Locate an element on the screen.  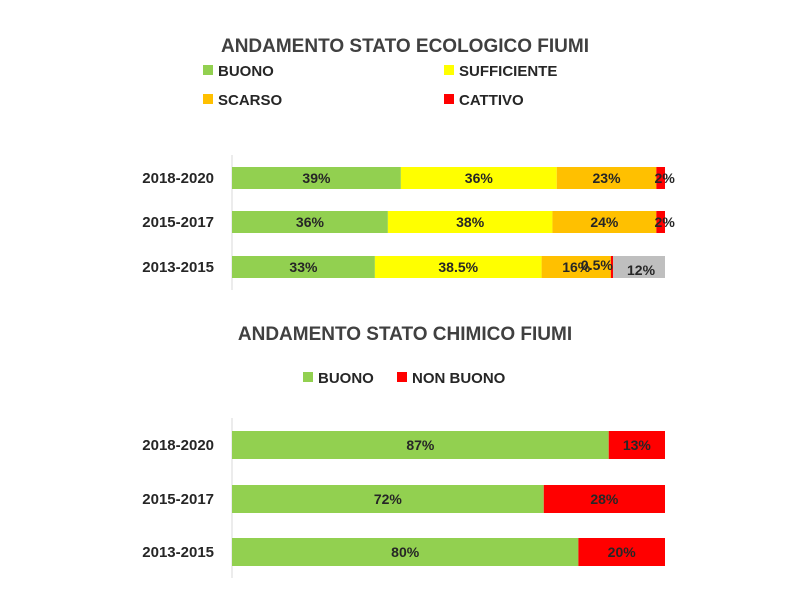
legend-label: SCARSO is located at coordinates (250, 100).